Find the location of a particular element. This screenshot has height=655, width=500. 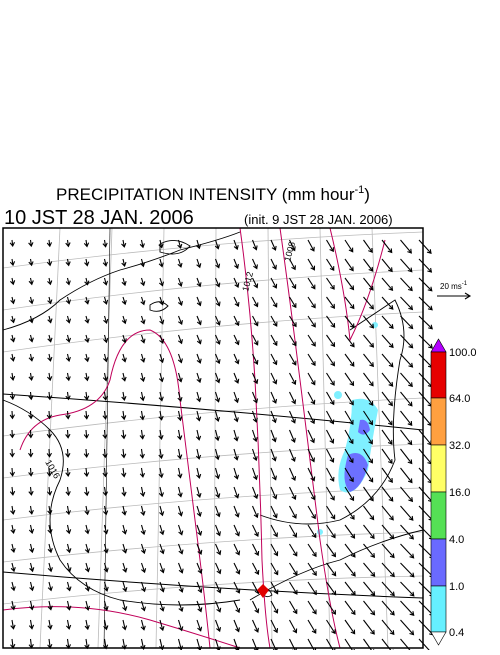

colorbar-label: 64.0 is located at coordinates (459, 399).